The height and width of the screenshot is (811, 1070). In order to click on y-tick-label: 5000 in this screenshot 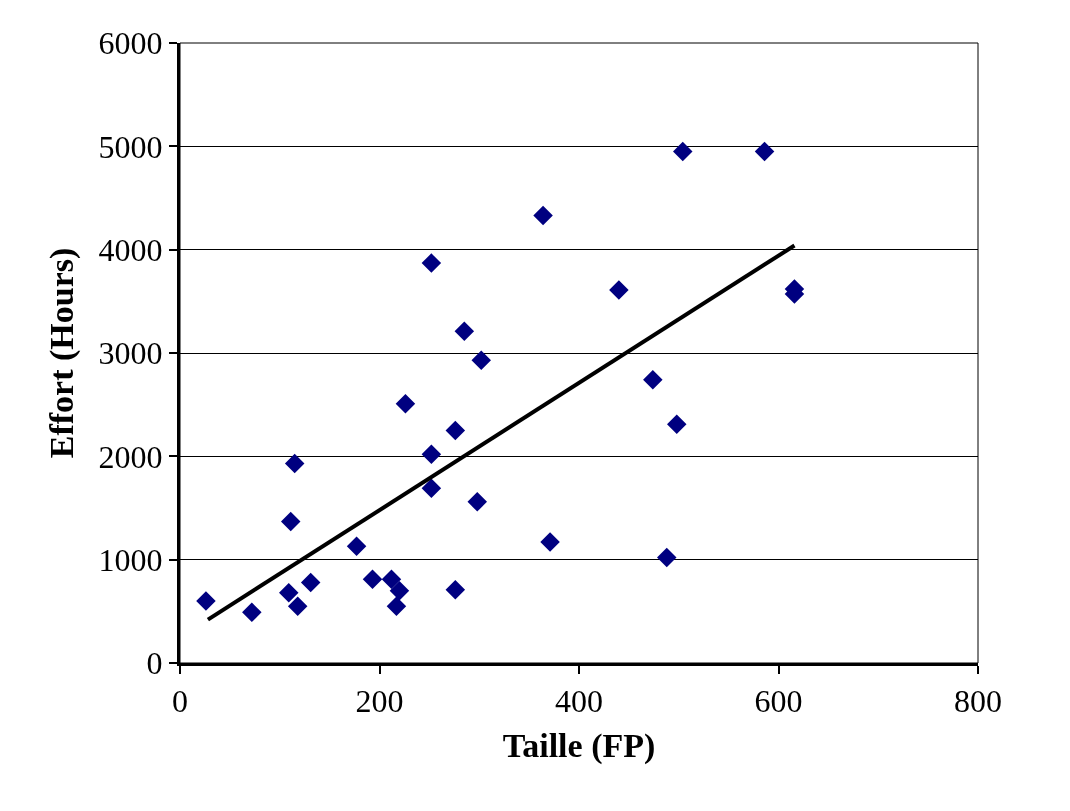, I will do `click(130, 146)`.